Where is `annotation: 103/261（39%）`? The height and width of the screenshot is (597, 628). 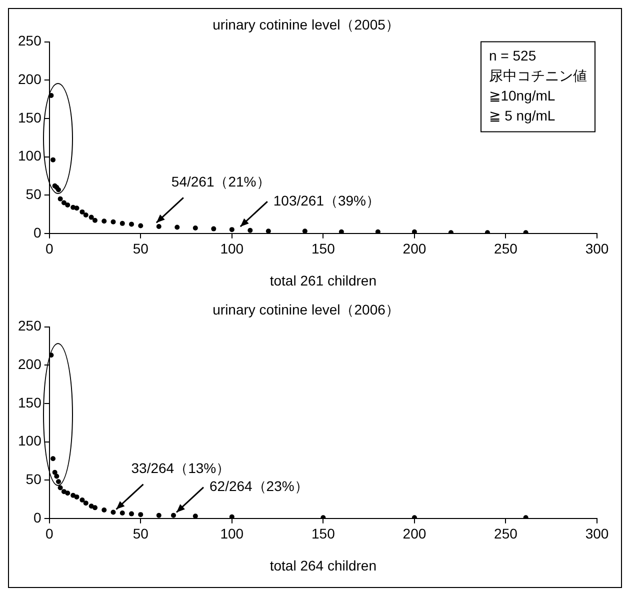 annotation: 103/261（39%） is located at coordinates (326, 200).